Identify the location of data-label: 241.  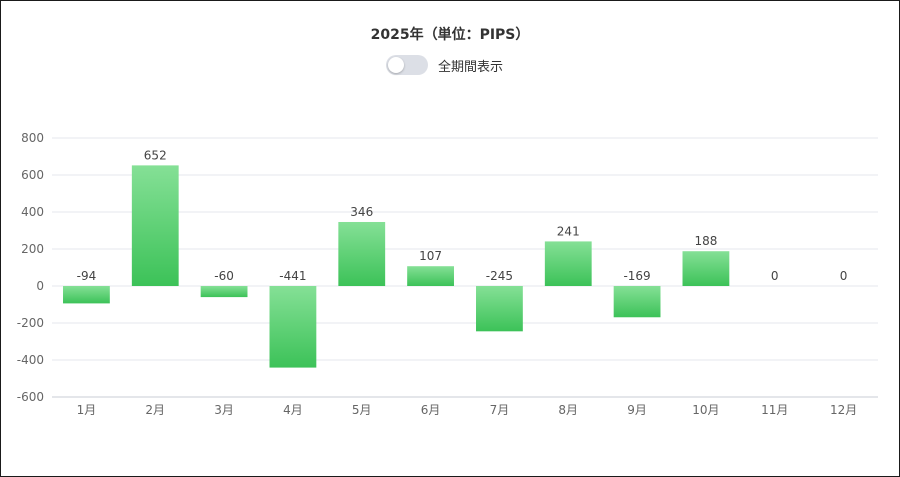
(568, 231).